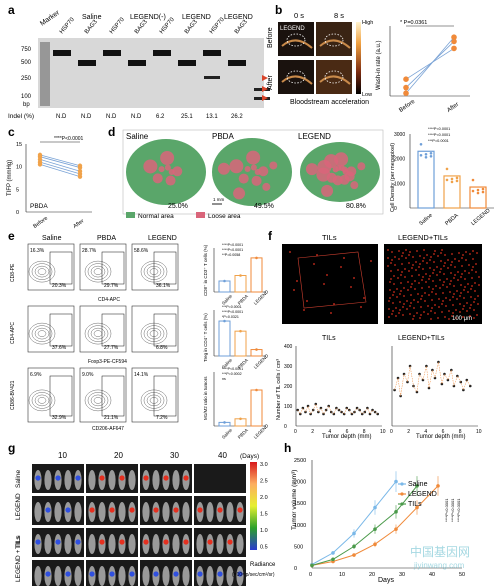 The height and width of the screenshot is (586, 500). Describe the element at coordinates (452, 510) in the screenshot. I see `h-sig-2: ****P<0.0001` at that location.